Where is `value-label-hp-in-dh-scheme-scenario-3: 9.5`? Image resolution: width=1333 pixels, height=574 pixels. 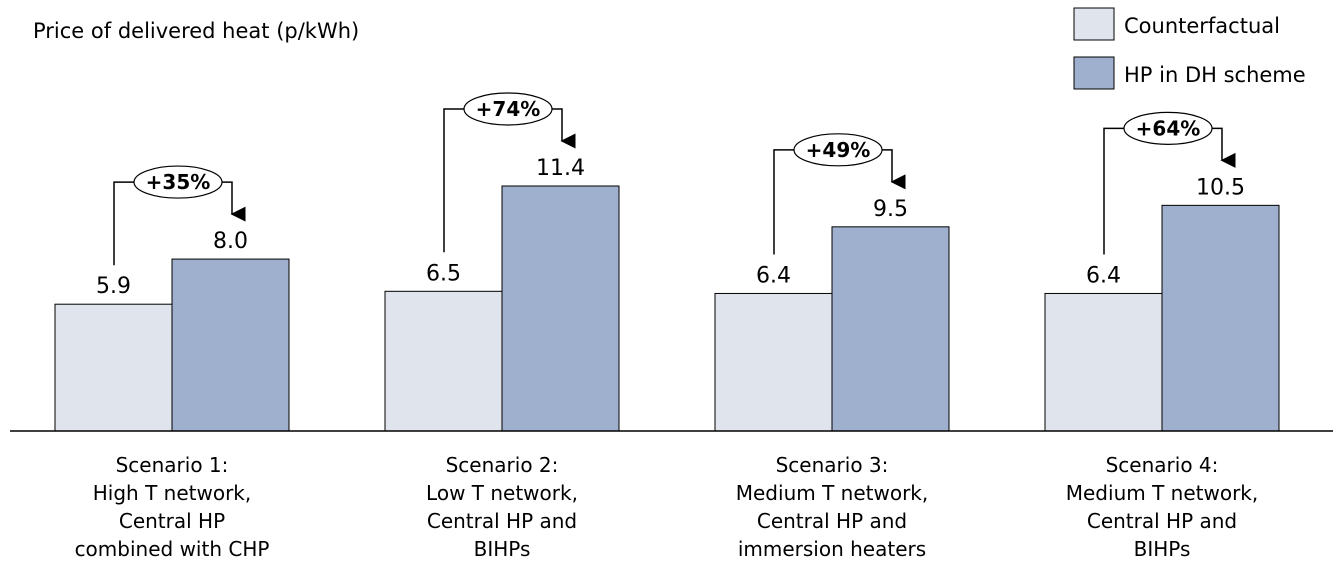
value-label-hp-in-dh-scheme-scenario-3: 9.5 is located at coordinates (890, 209).